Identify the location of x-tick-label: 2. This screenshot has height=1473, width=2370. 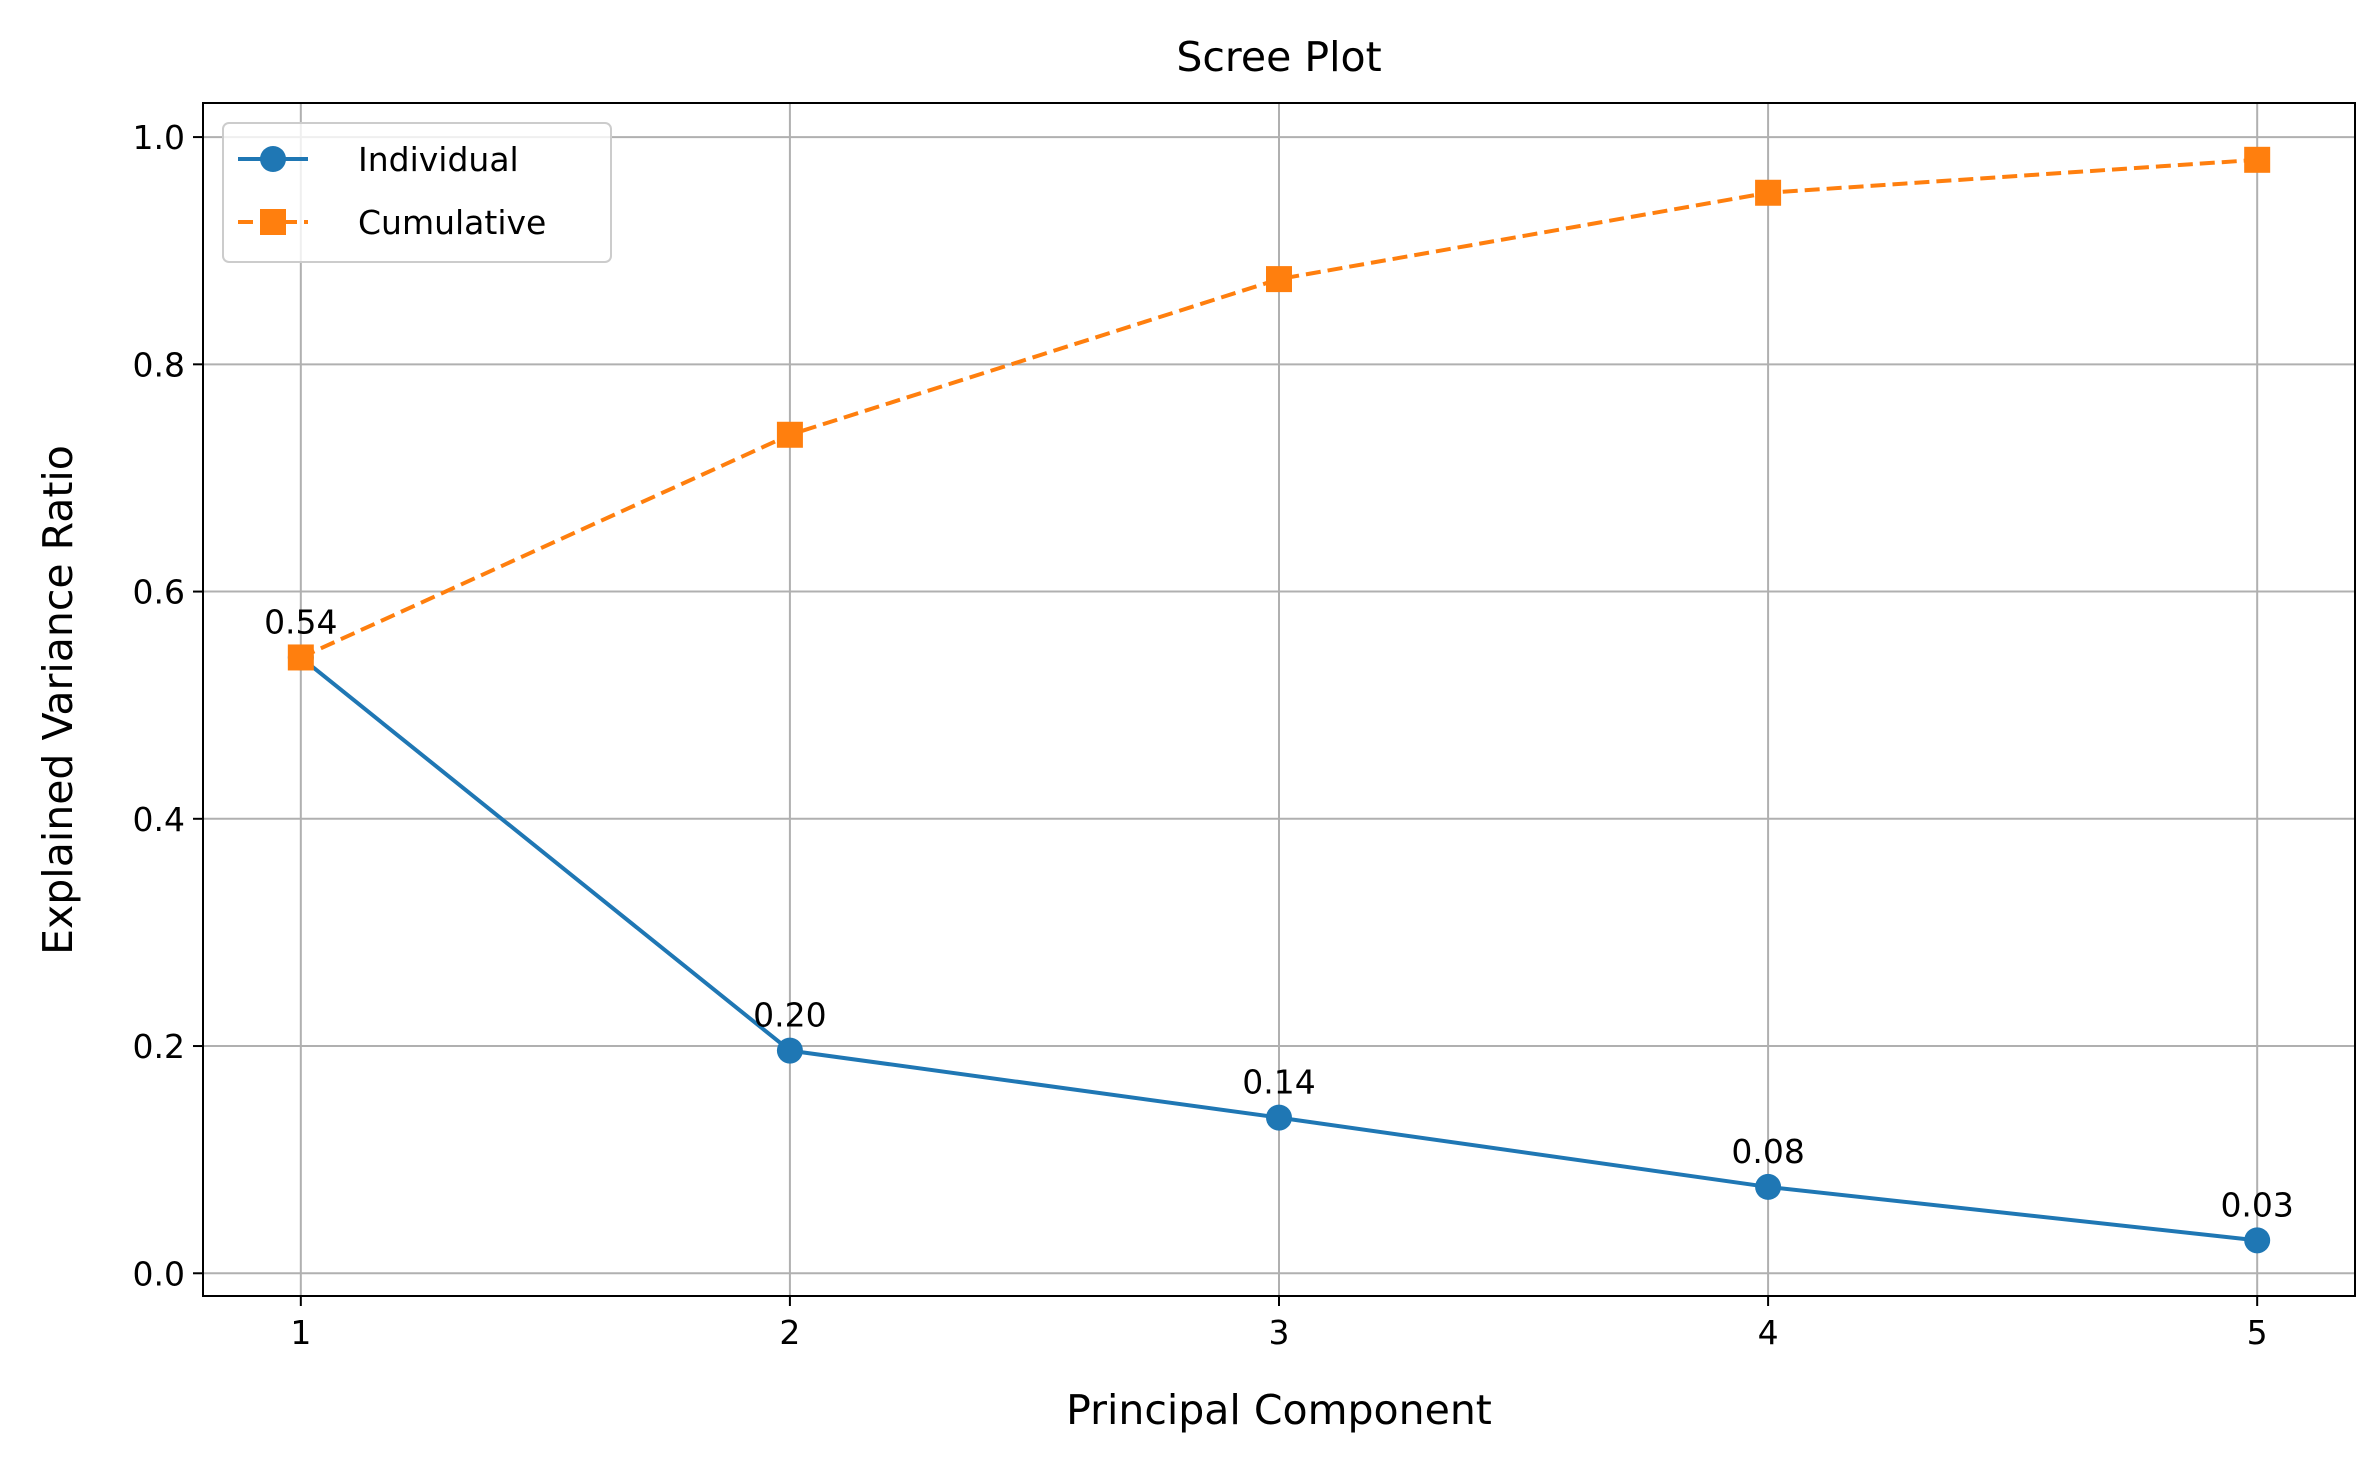
(789, 1332).